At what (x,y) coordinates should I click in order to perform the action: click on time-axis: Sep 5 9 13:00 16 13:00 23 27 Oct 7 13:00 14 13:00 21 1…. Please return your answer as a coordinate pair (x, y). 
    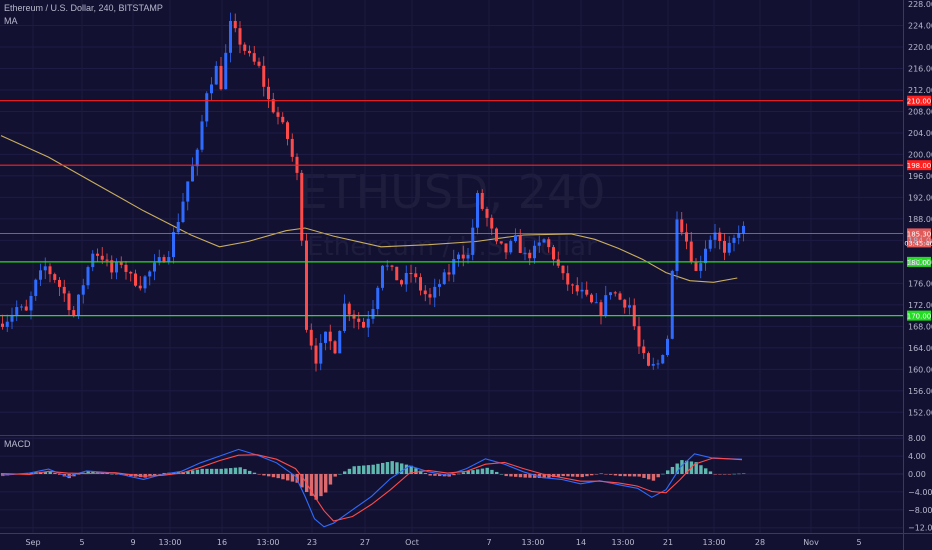
    Looking at the image, I should click on (443, 542).